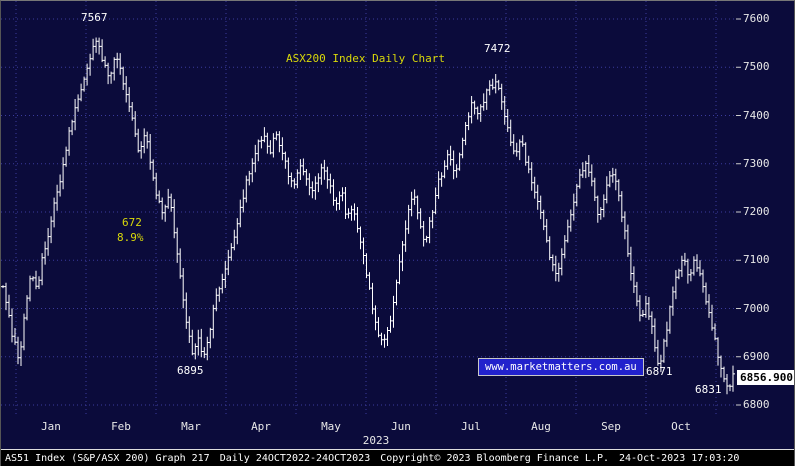  What do you see at coordinates (107, 458) in the screenshot?
I see `status-instrument: AS51 Index (S&P/ASX 200) Graph 217` at bounding box center [107, 458].